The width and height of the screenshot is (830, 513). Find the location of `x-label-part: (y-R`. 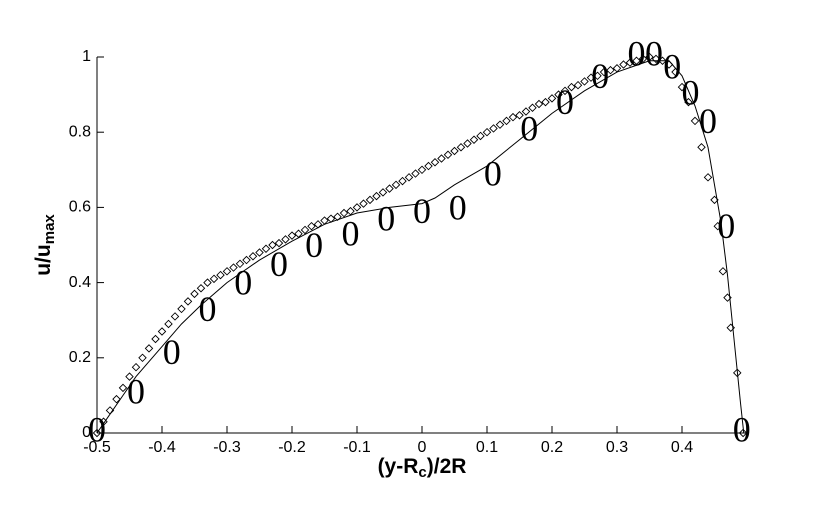

x-label-part: (y-R is located at coordinates (398, 466).